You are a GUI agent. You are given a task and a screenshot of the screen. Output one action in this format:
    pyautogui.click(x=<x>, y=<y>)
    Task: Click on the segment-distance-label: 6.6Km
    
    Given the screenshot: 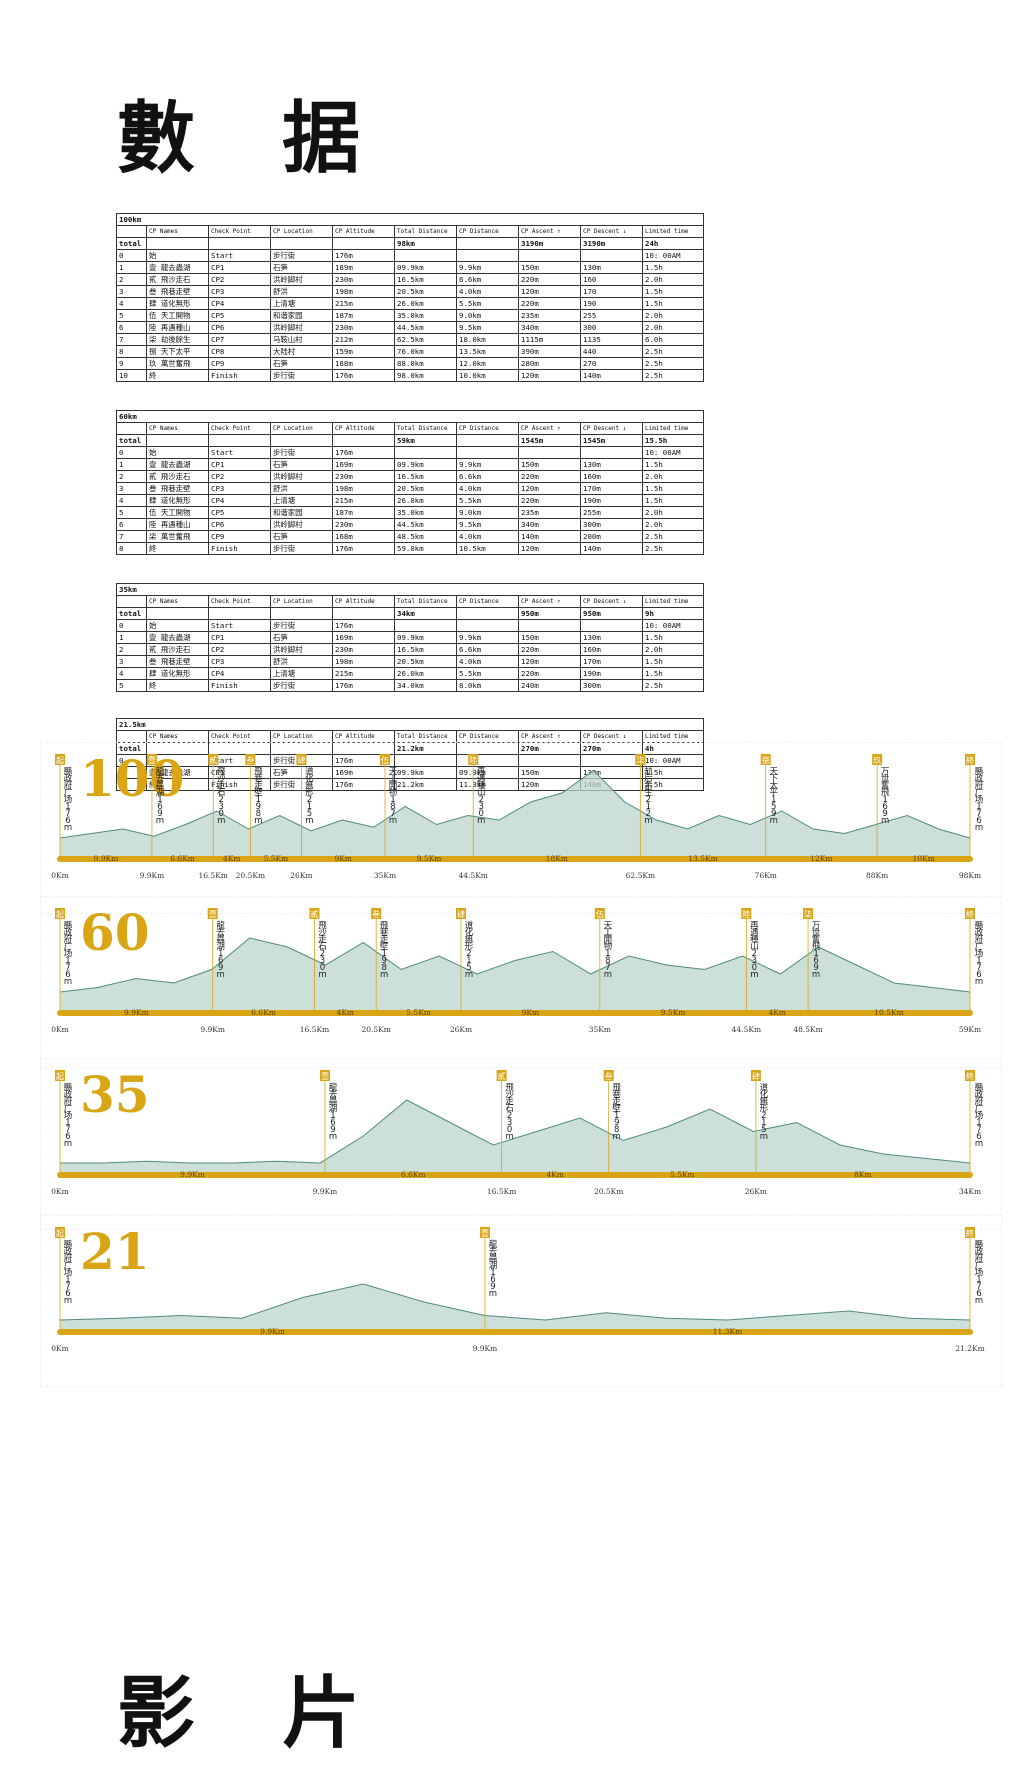 What is the action you would take?
    pyautogui.click(x=182, y=858)
    